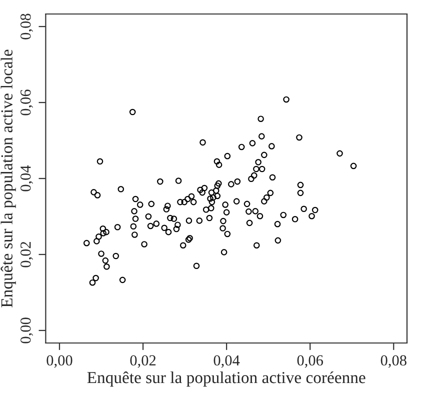 Image resolution: width=421 pixels, height=394 pixels. I want to click on y-axis-title: Enquête sur la population active locale, so click(8, 179).